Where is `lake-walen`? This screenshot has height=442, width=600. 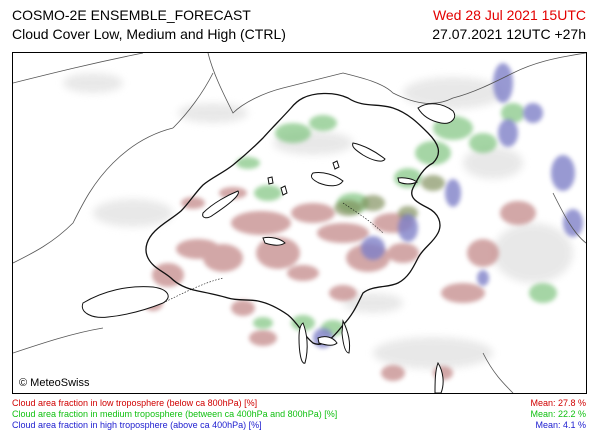
lake-walen is located at coordinates (407, 181).